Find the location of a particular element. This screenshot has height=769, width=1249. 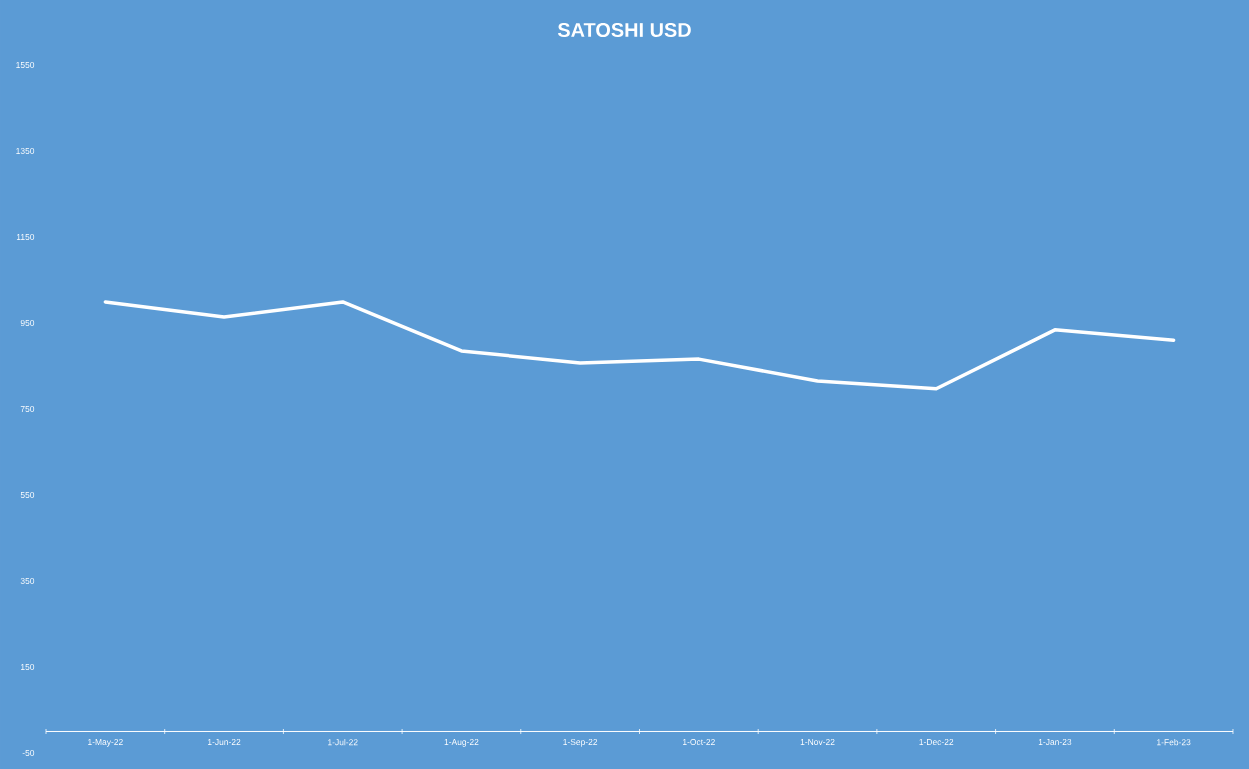

y-tick-label: 950 is located at coordinates (27, 322).